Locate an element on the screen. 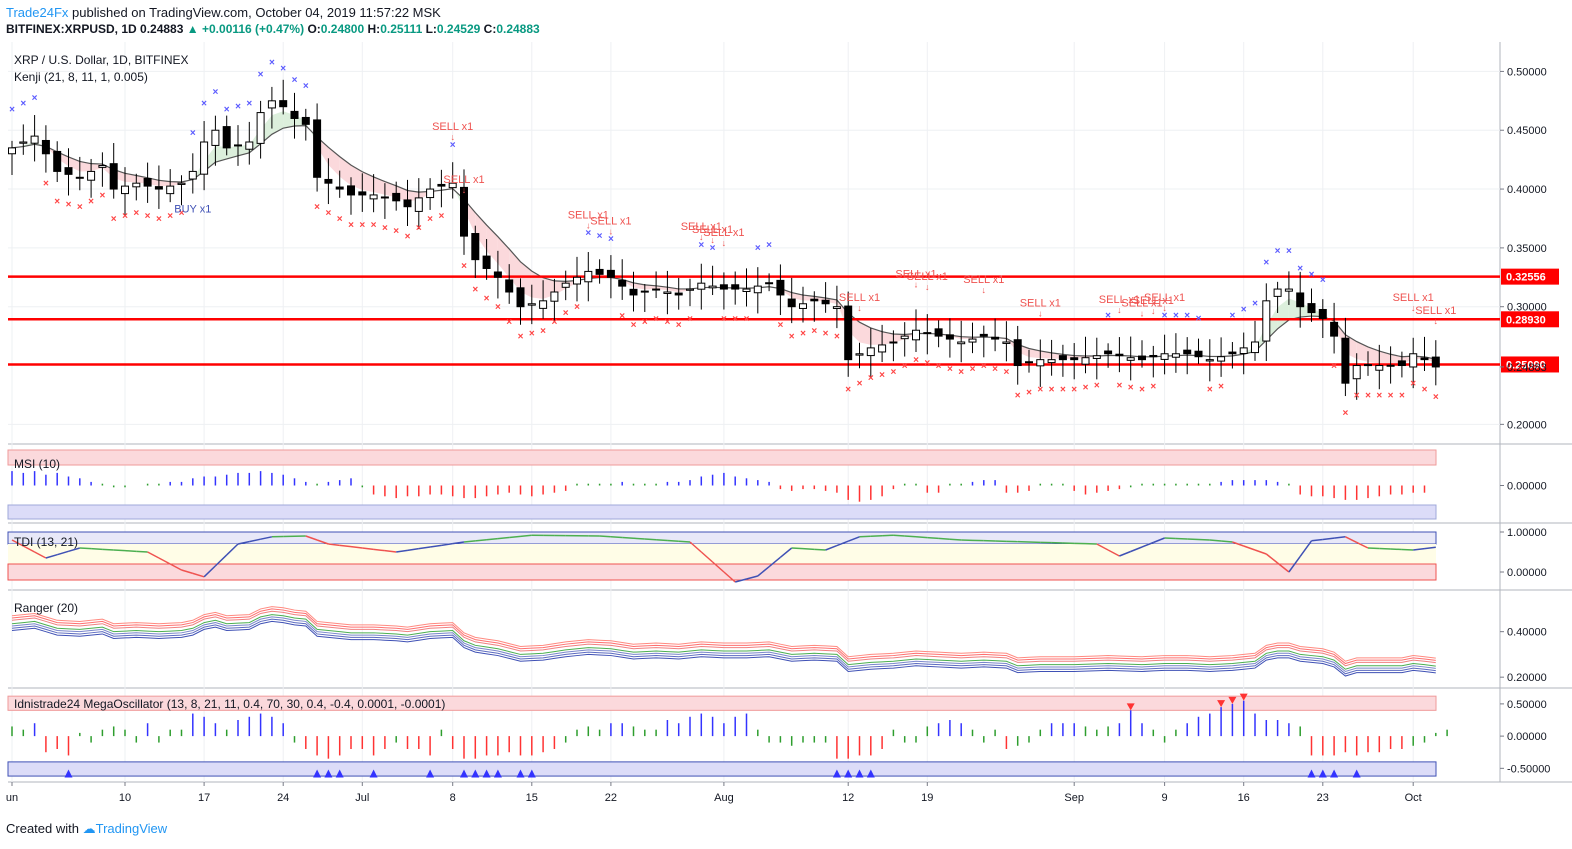 Image resolution: width=1572 pixels, height=849 pixels. x-tick-label: 10 is located at coordinates (125, 798).